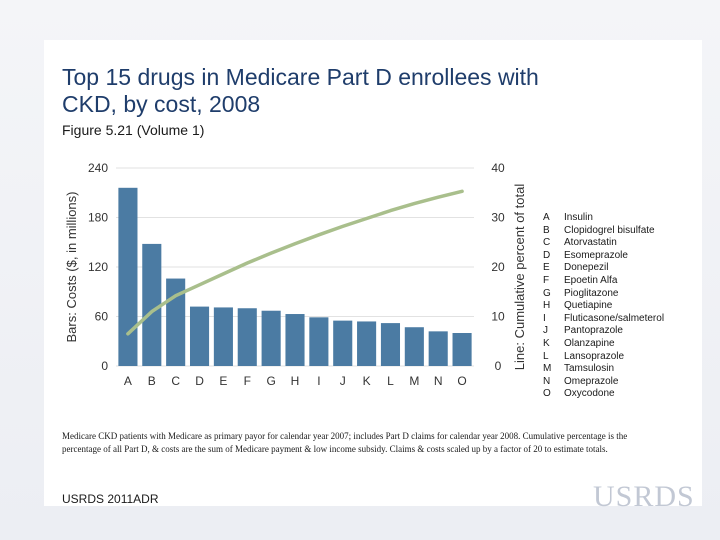  I want to click on legend-key: N, so click(547, 381).